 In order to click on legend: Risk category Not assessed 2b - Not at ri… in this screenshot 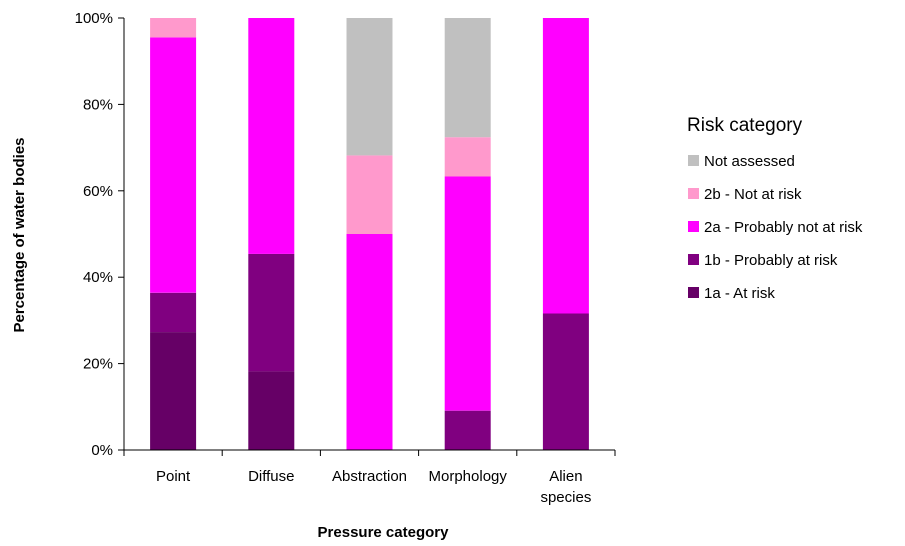, I will do `click(775, 208)`.